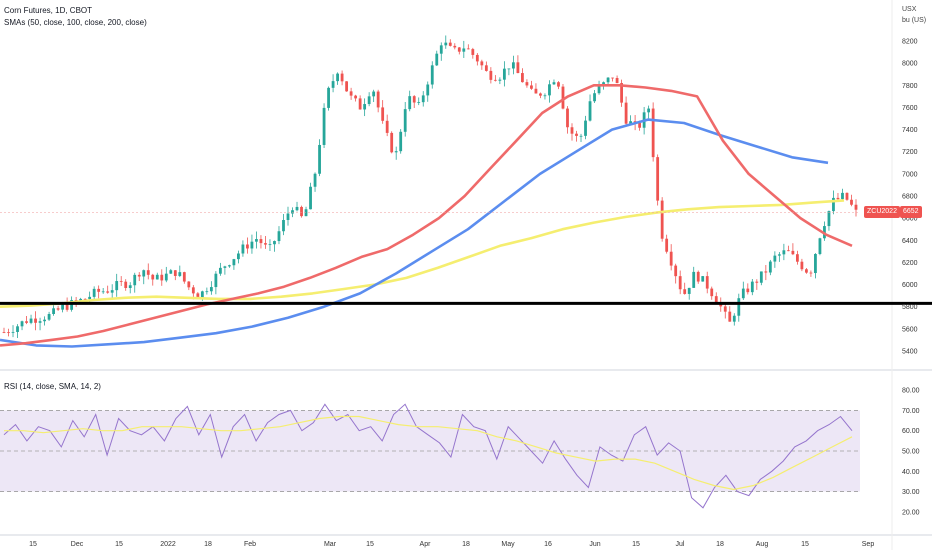  What do you see at coordinates (508, 544) in the screenshot?
I see `time-tick-label: May` at bounding box center [508, 544].